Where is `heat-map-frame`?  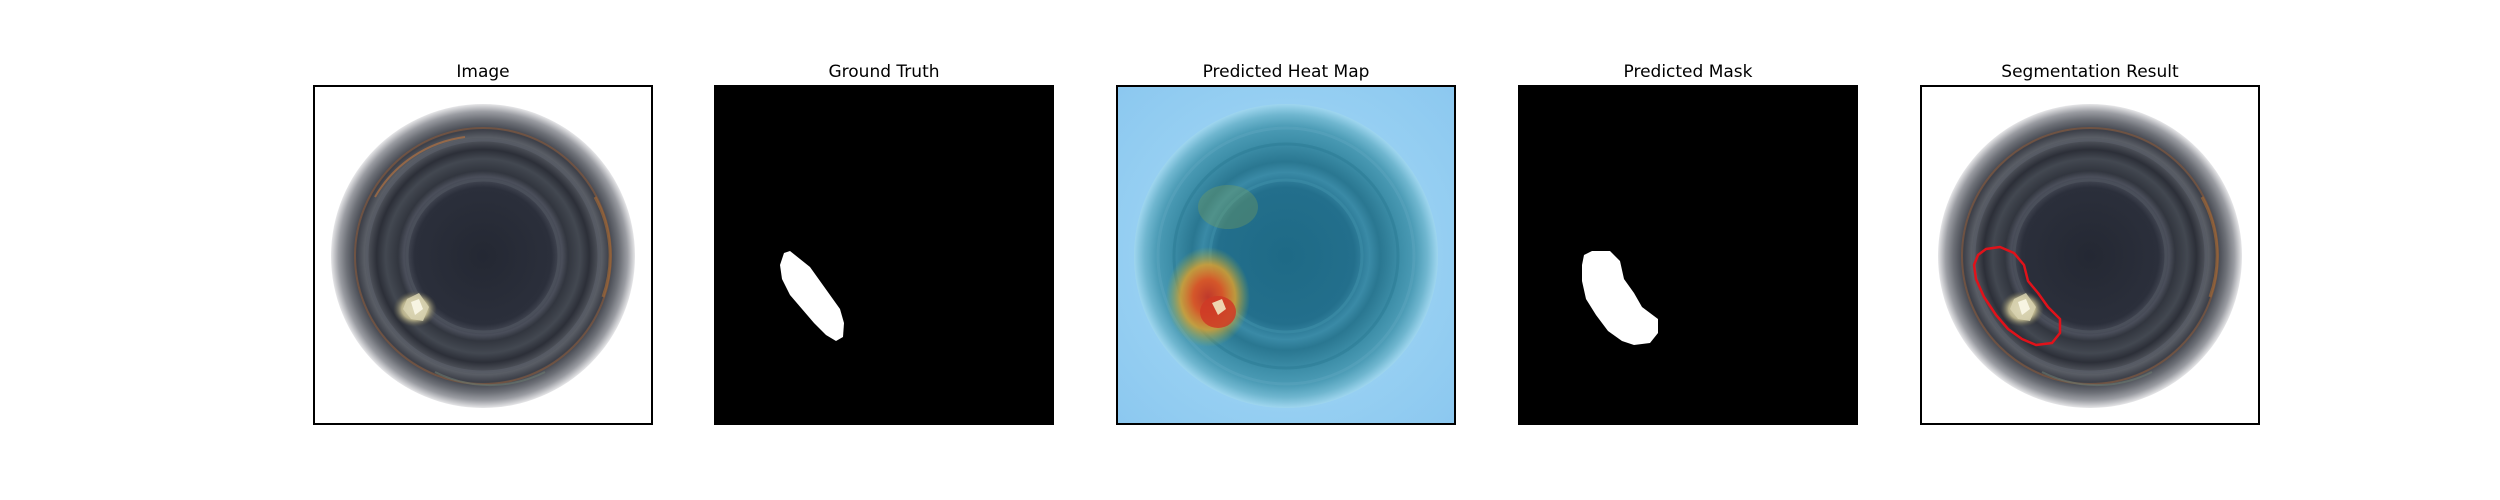 heat-map-frame is located at coordinates (1286, 255).